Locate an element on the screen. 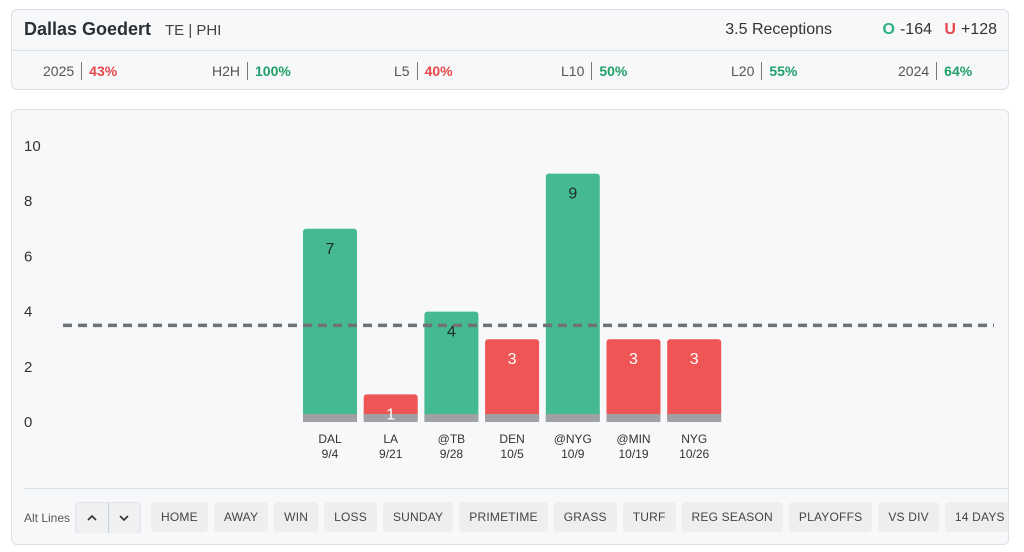 The width and height of the screenshot is (1024, 552). stat-label: H2H is located at coordinates (226, 71).